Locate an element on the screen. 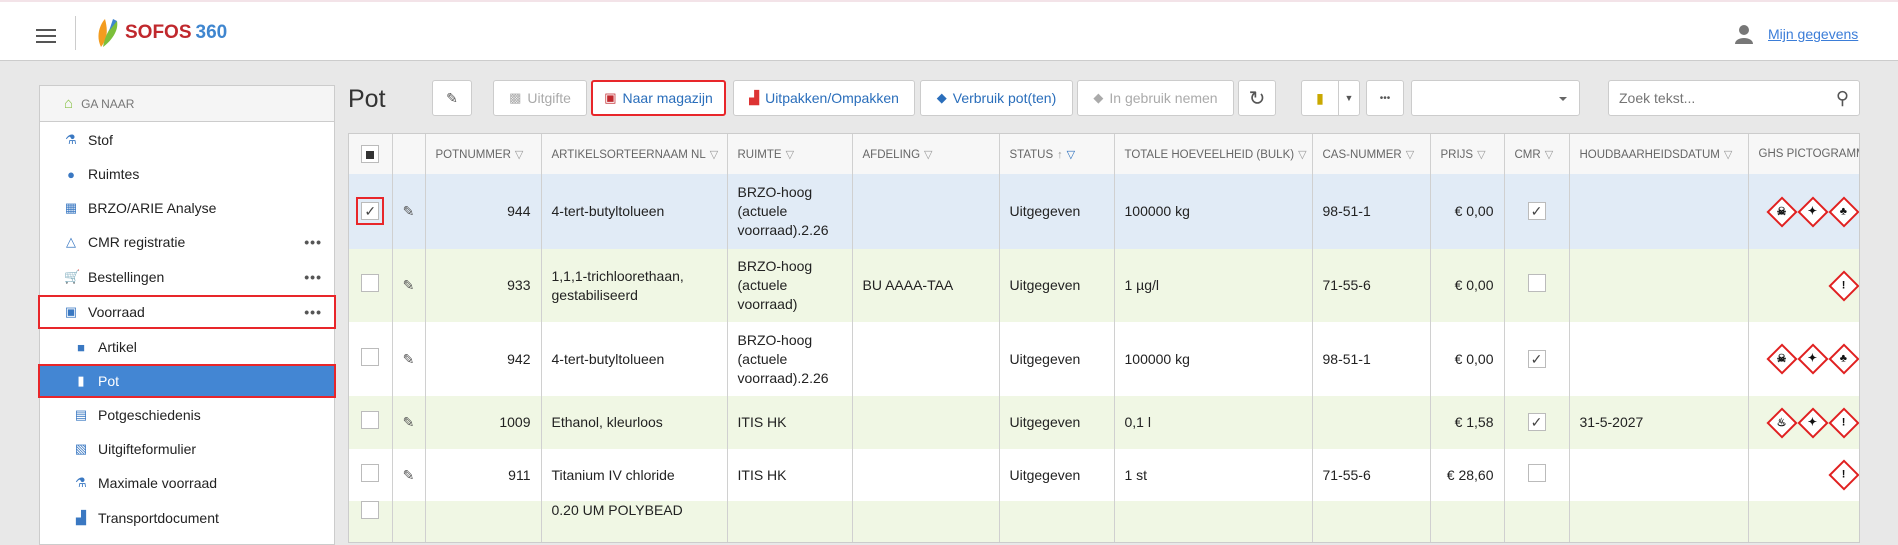  in-gebruik-button: ◆ In gebruik nemen is located at coordinates (1155, 98).